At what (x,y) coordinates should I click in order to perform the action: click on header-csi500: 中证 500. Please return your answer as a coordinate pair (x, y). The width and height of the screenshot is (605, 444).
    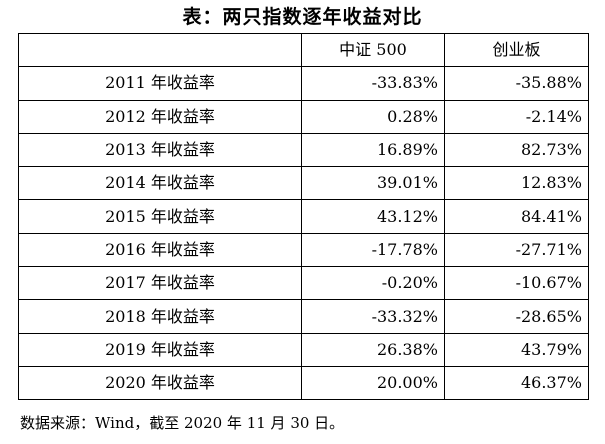
    Looking at the image, I should click on (373, 50).